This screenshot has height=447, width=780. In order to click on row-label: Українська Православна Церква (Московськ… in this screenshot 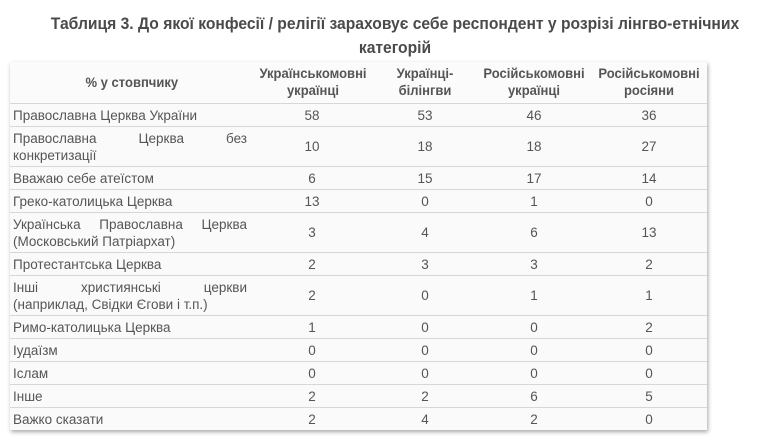, I will do `click(131, 232)`.